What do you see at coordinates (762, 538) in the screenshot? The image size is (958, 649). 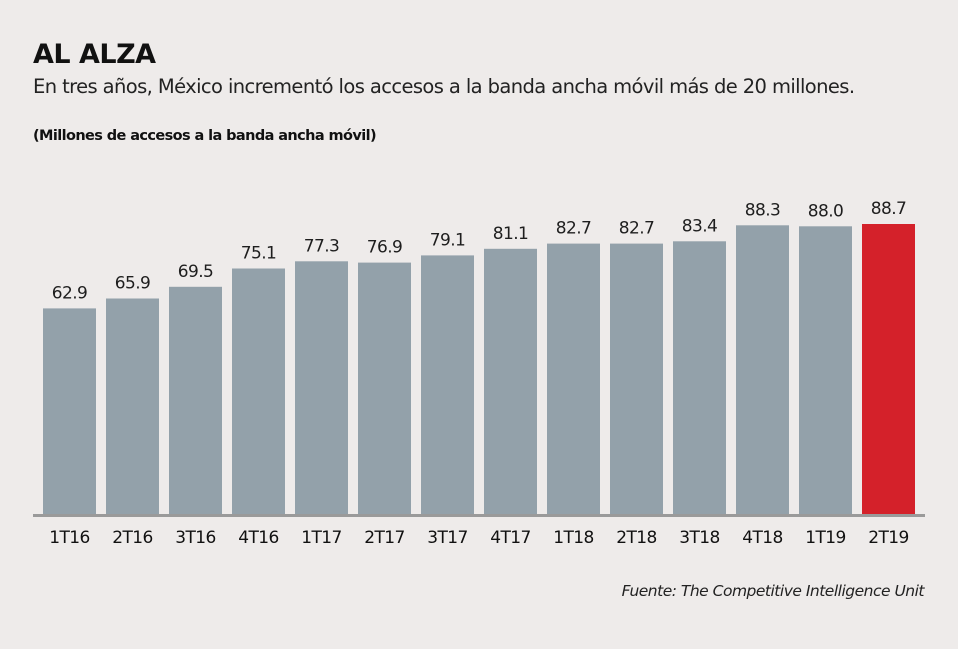 I see `x-tick-label-4T18: 4T18` at bounding box center [762, 538].